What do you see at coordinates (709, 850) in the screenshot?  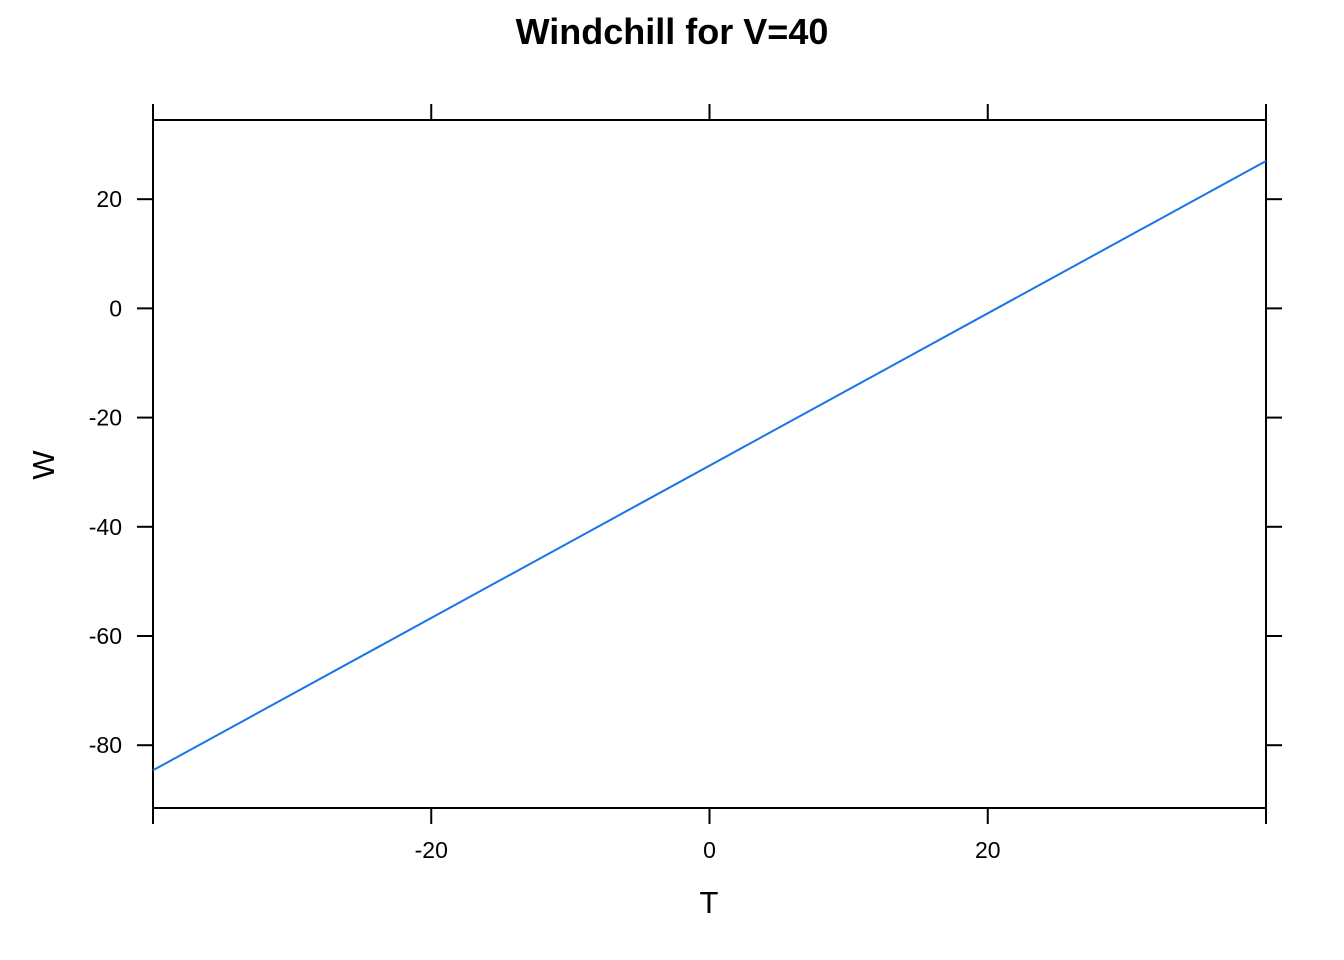 I see `x-tick-label: 0` at bounding box center [709, 850].